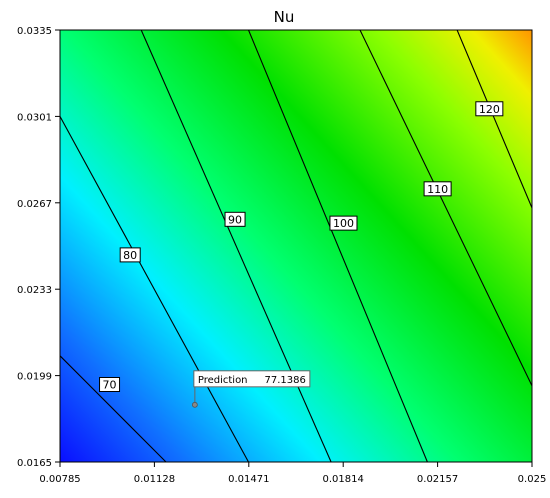  Describe the element at coordinates (437, 479) in the screenshot. I see `x-tick-label: 0.02157` at that location.